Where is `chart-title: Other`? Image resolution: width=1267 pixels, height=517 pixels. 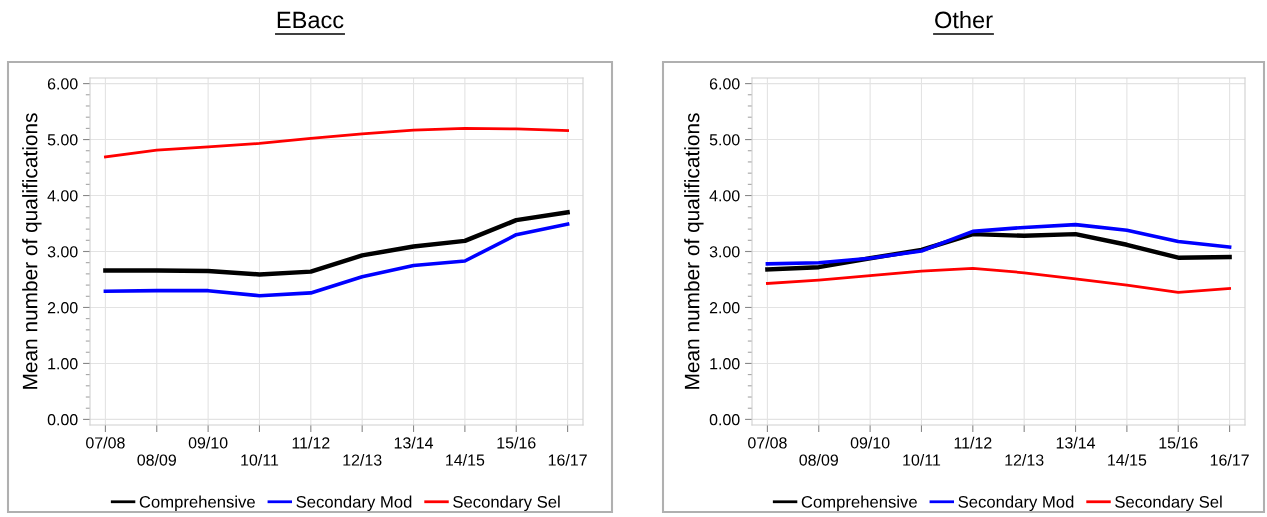
chart-title: Other is located at coordinates (964, 20).